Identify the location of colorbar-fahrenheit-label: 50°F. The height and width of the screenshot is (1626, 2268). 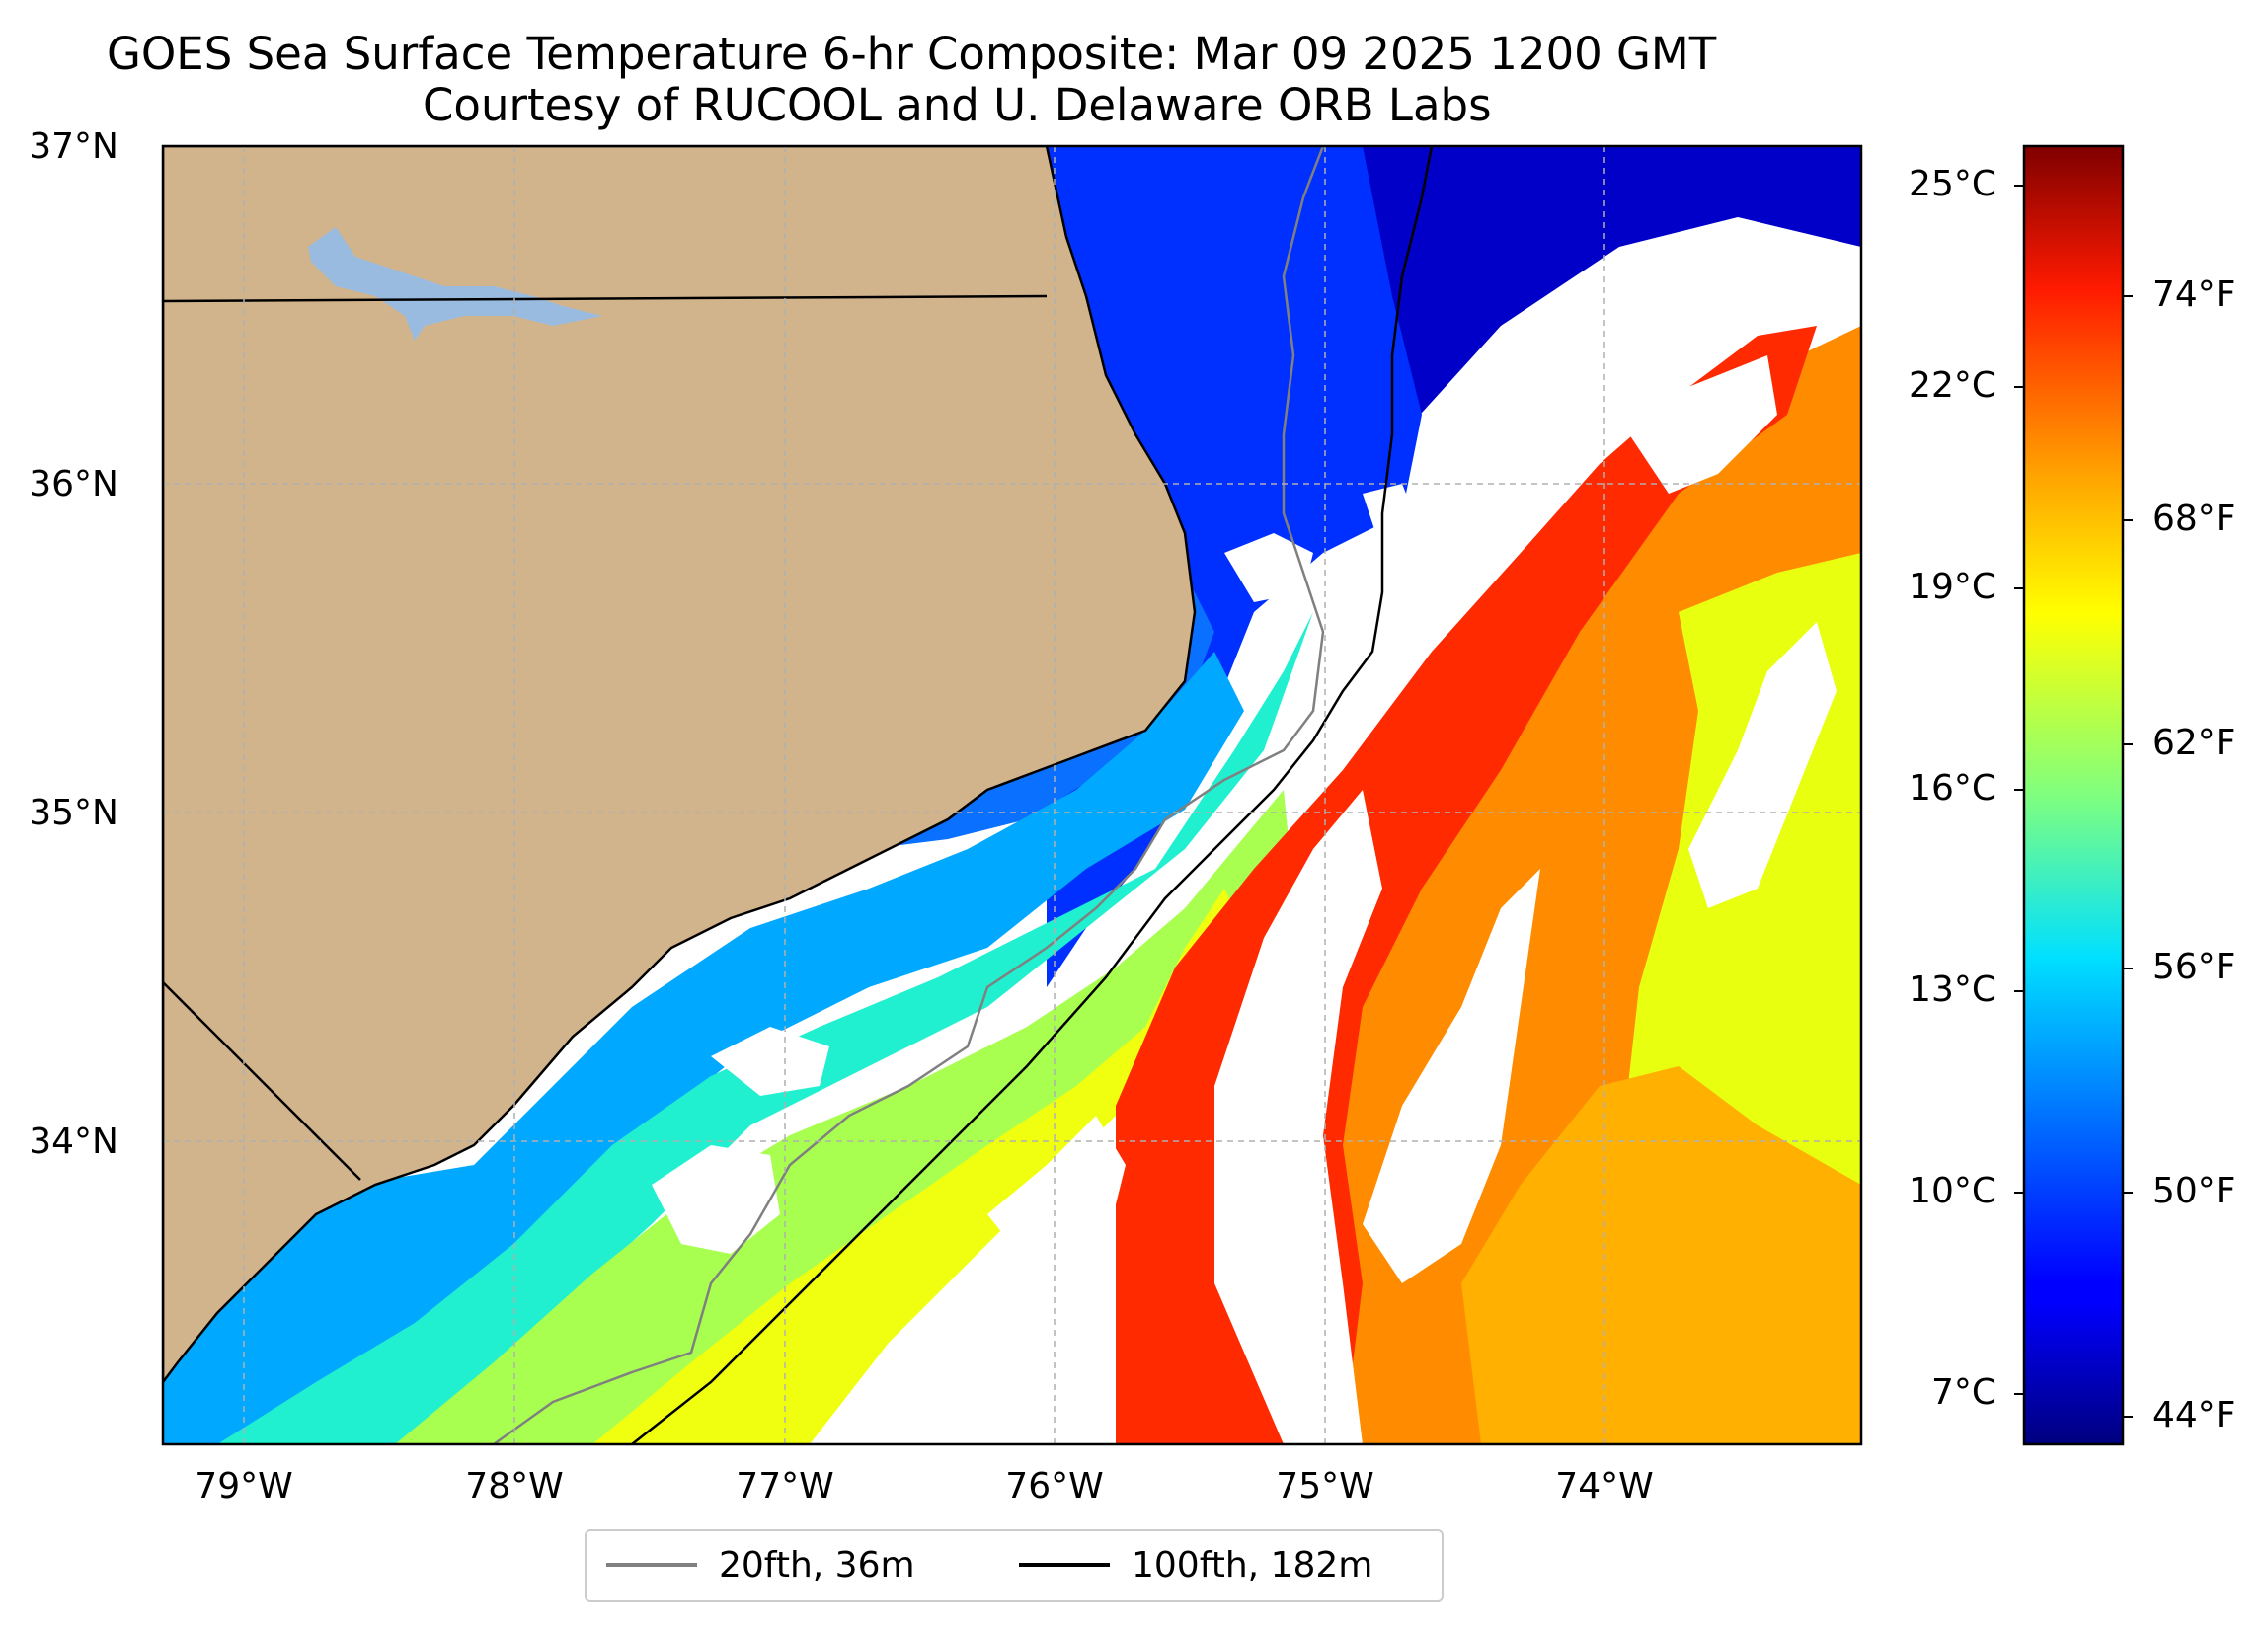
(2194, 1191).